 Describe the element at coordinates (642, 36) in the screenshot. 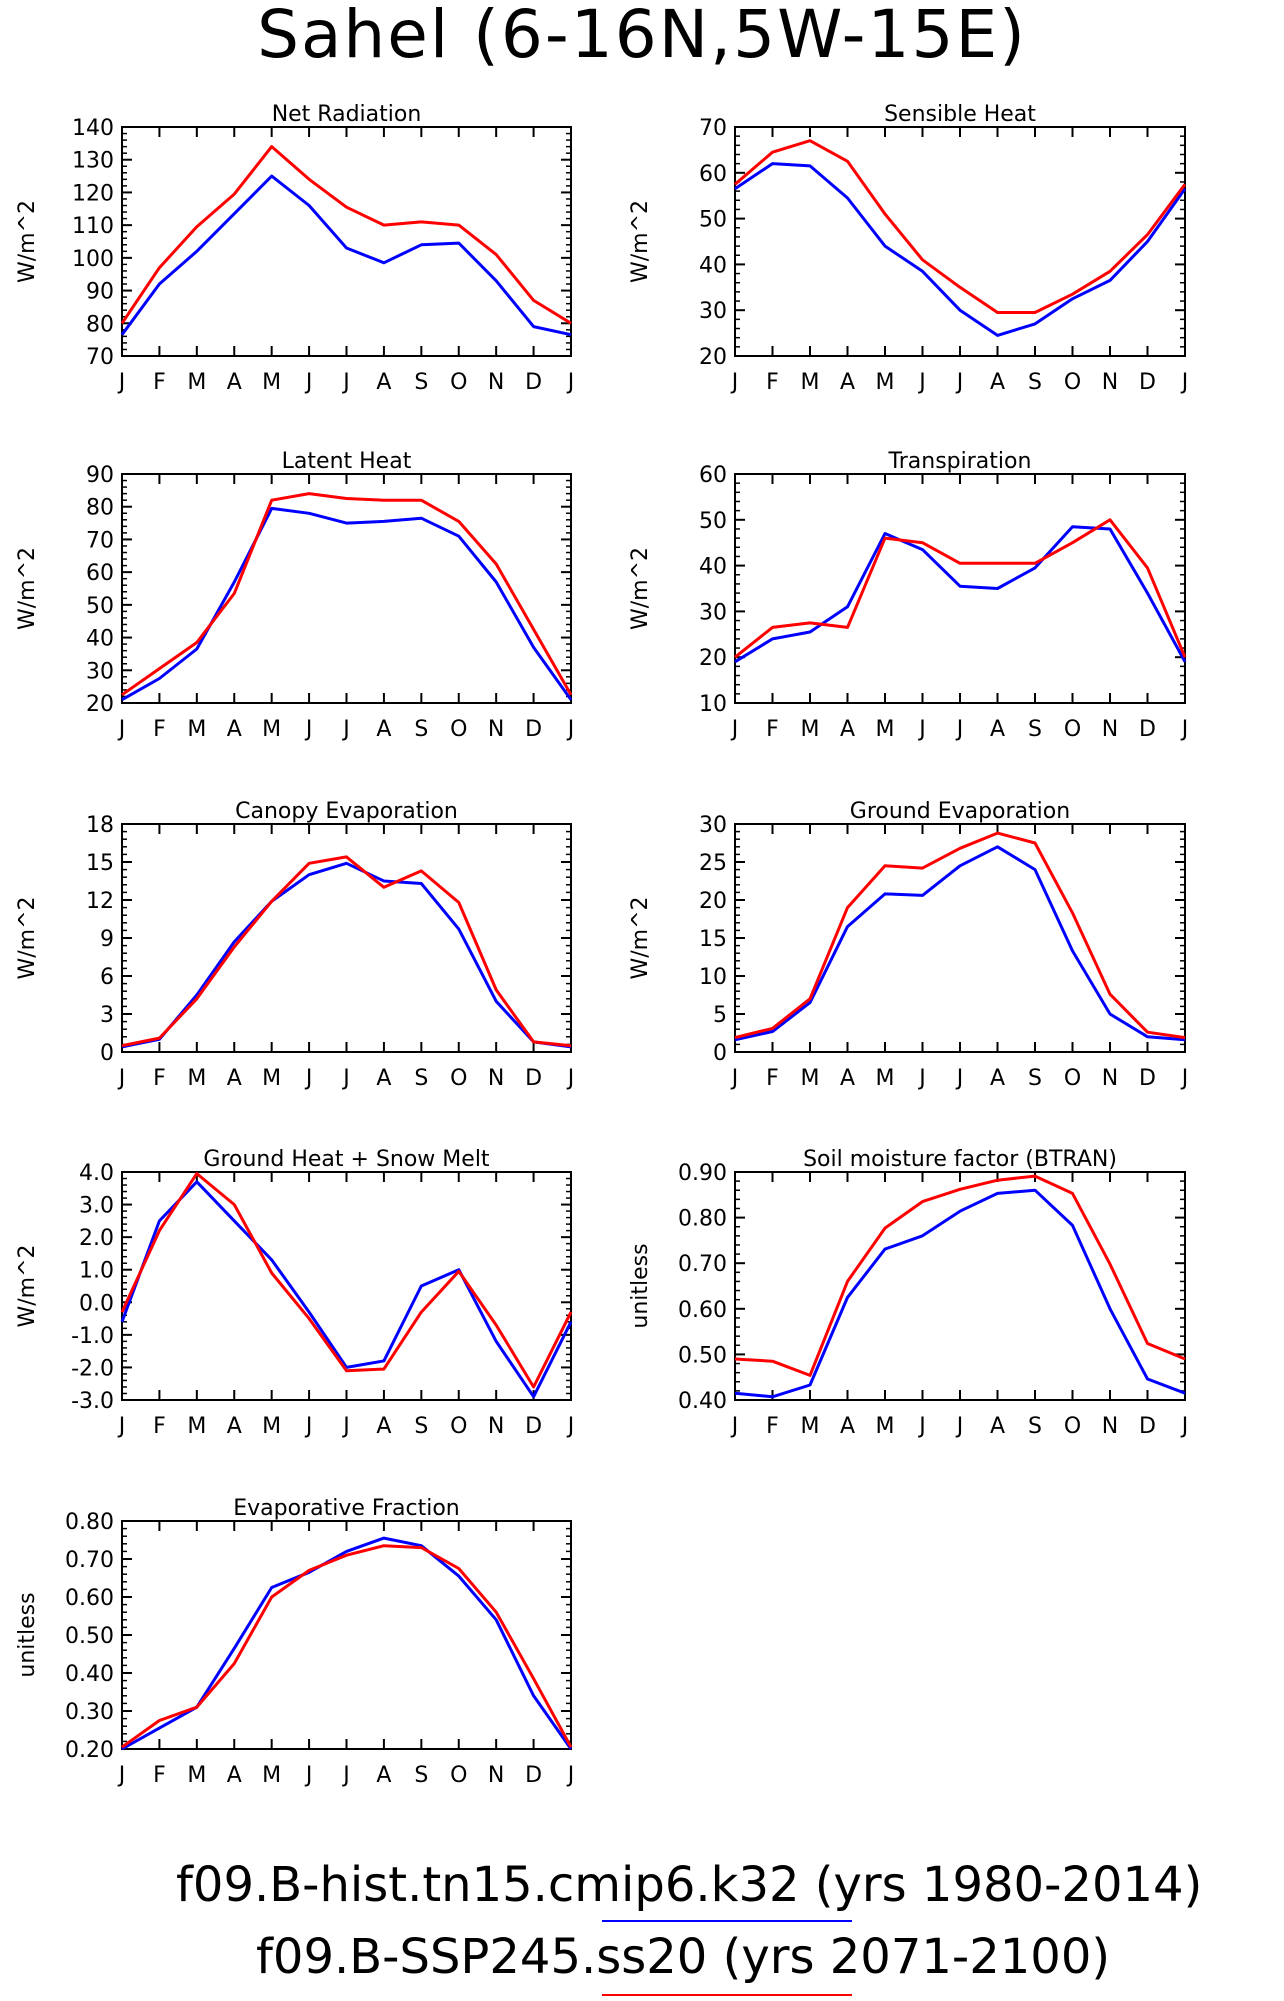

I see `page-title: Sahel (6-16N,5W-15E)` at that location.